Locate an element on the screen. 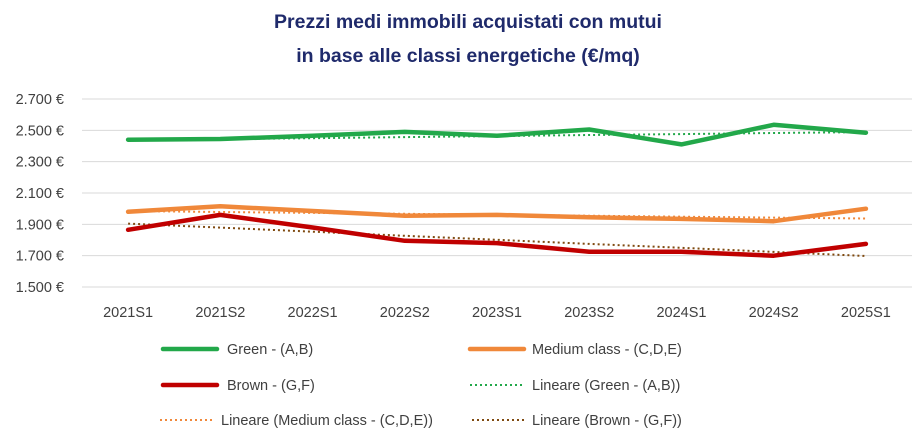  x-tick-label: 2024S2 is located at coordinates (774, 313).